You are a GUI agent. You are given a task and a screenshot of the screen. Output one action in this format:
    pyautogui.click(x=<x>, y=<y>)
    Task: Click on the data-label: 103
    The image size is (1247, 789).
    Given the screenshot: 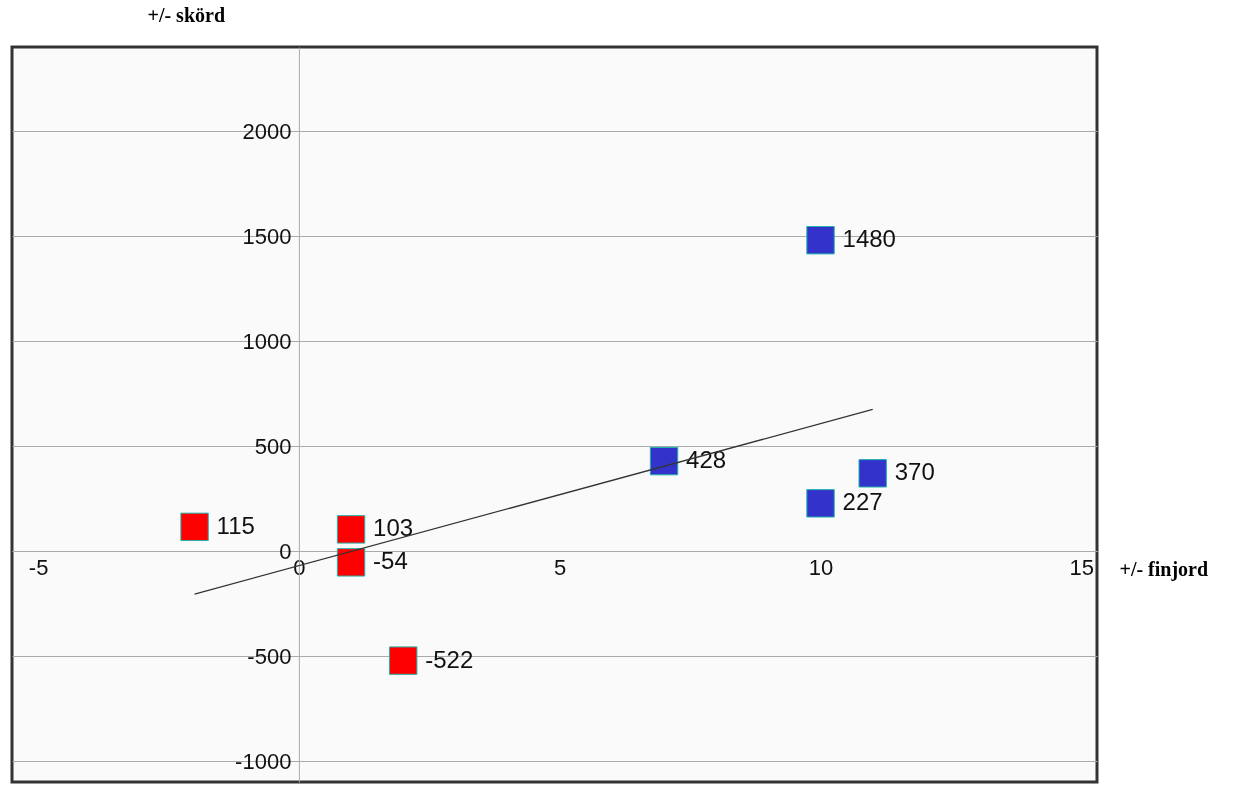 What is the action you would take?
    pyautogui.click(x=393, y=528)
    